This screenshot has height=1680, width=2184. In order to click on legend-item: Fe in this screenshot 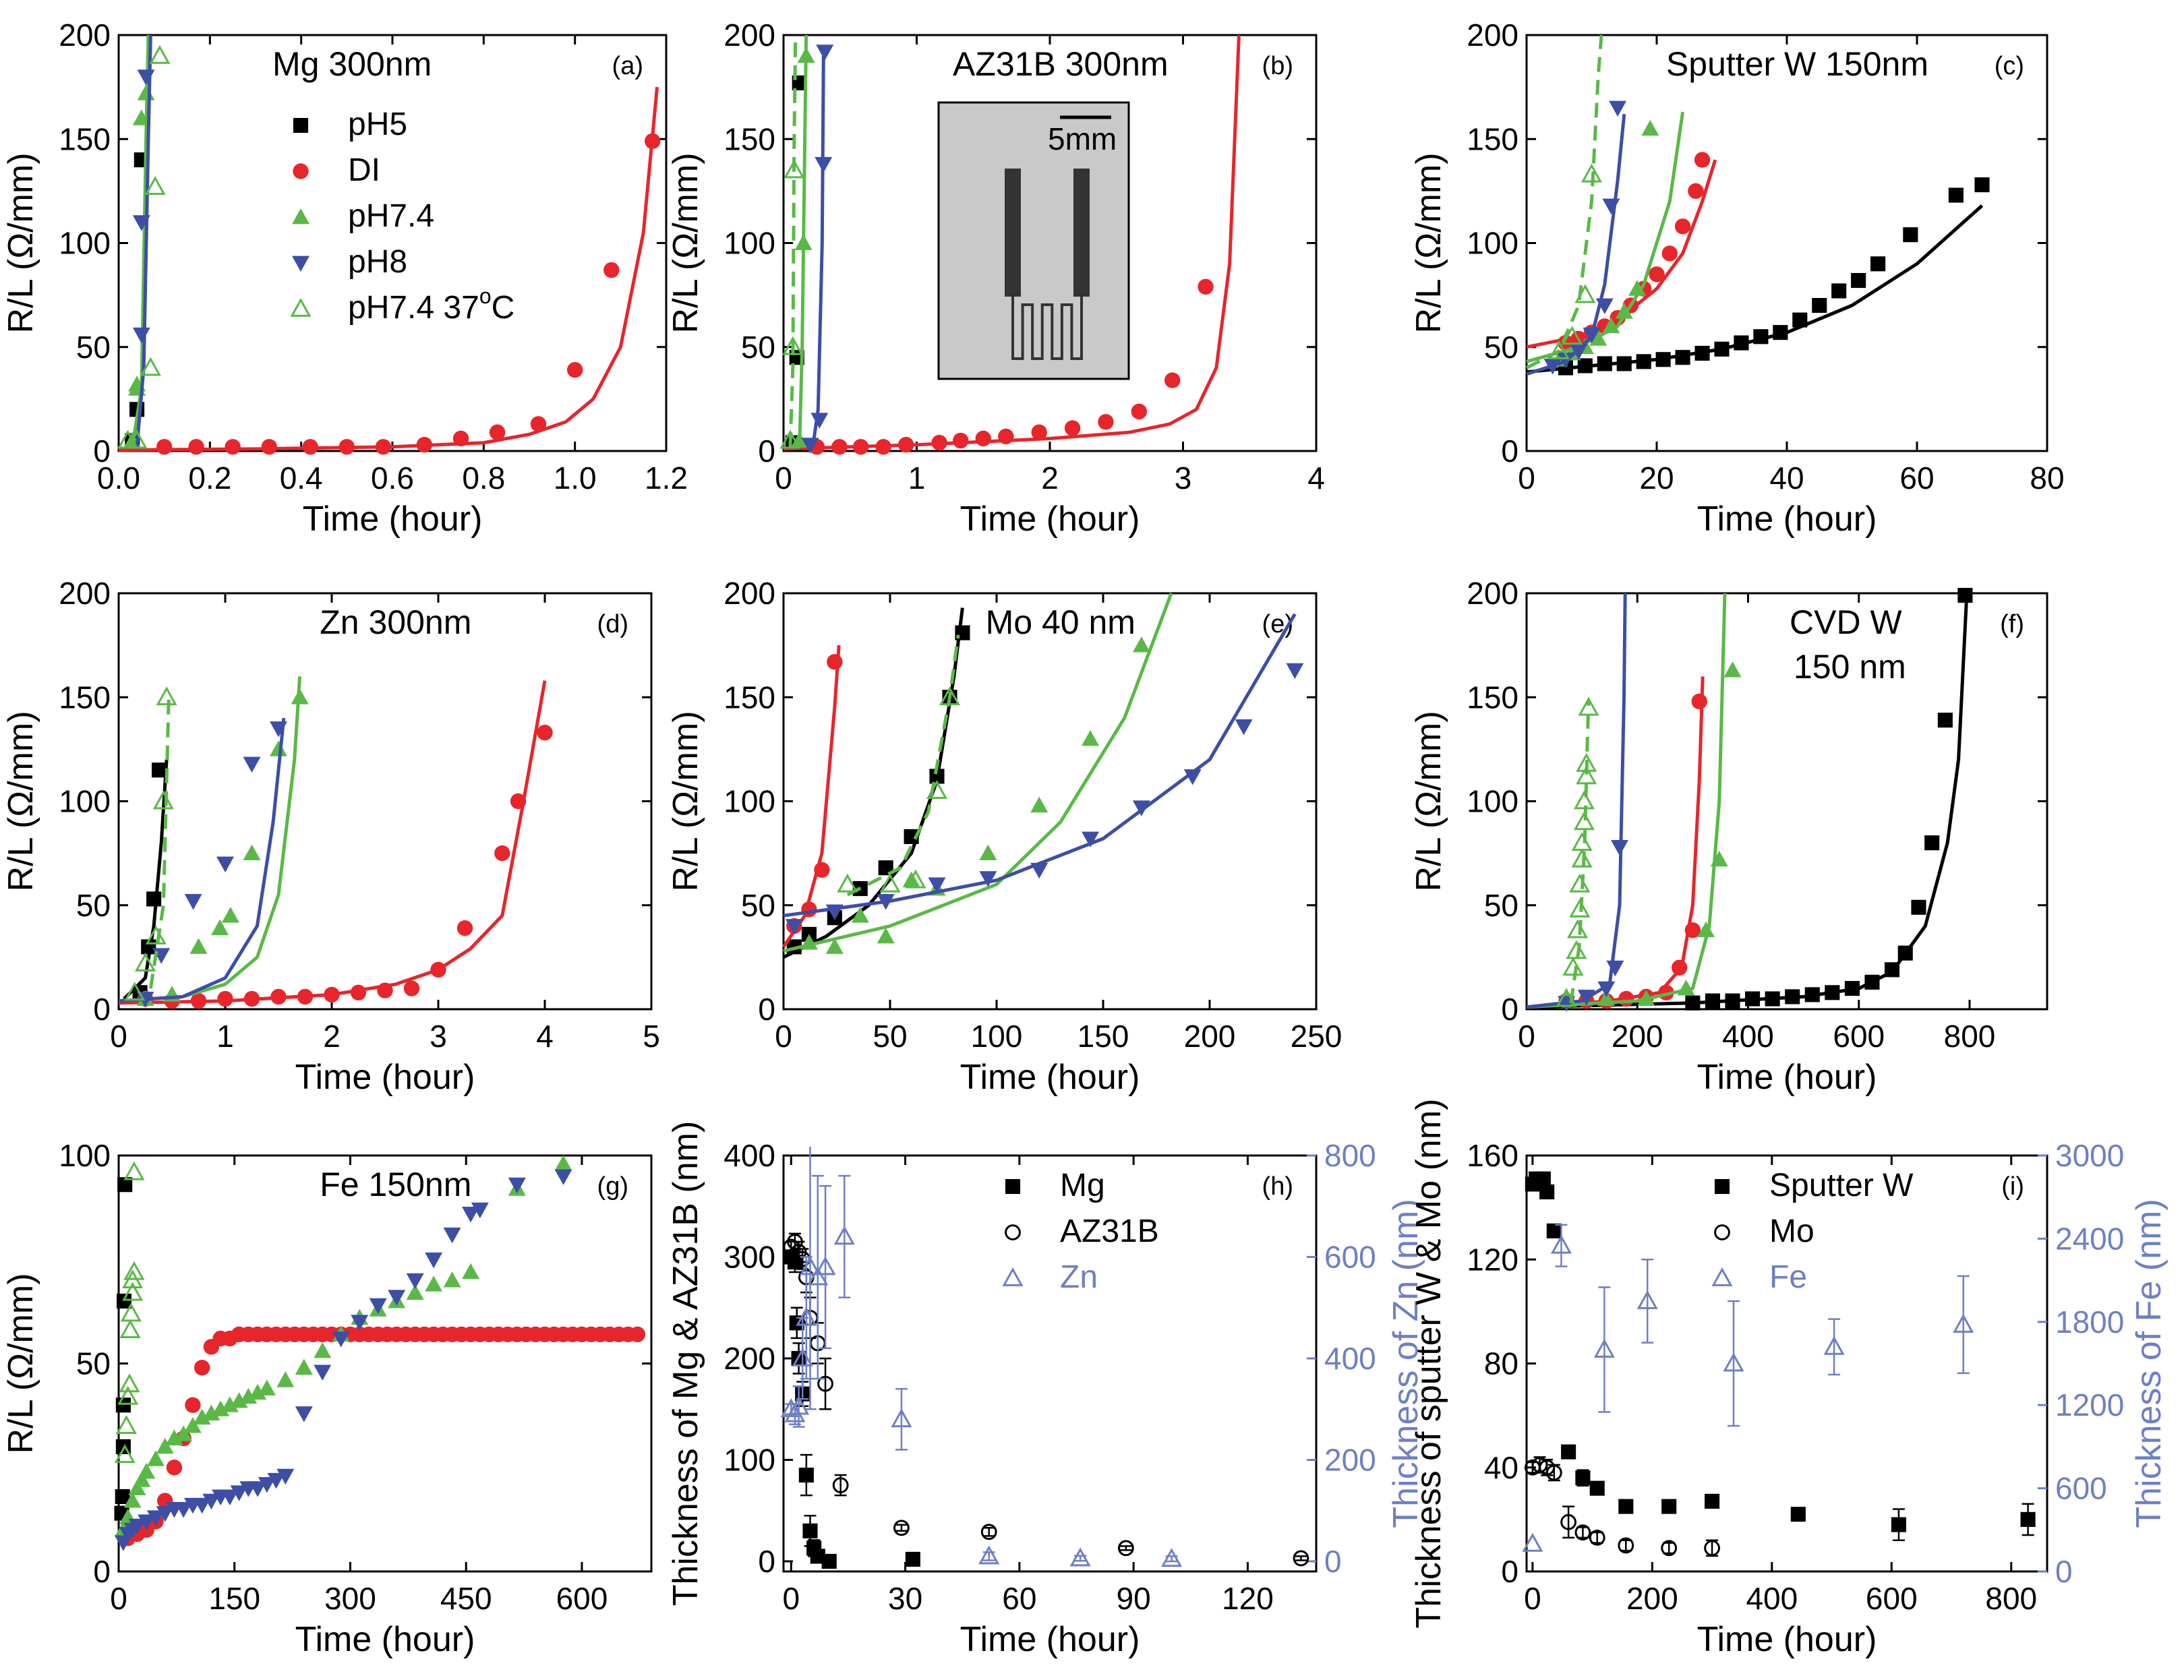, I will do `click(1759, 1277)`.